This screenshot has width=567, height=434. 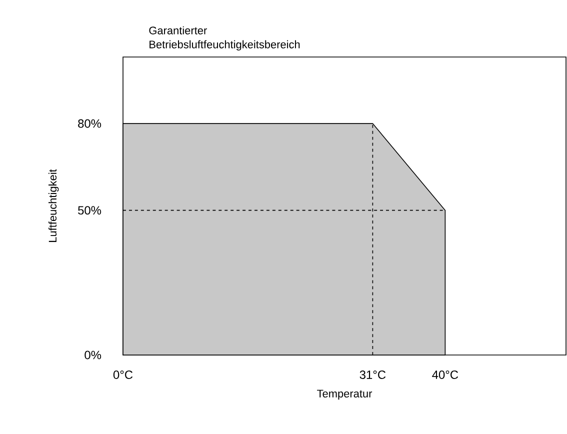 I want to click on x-tick-label: 0°C, so click(x=123, y=374).